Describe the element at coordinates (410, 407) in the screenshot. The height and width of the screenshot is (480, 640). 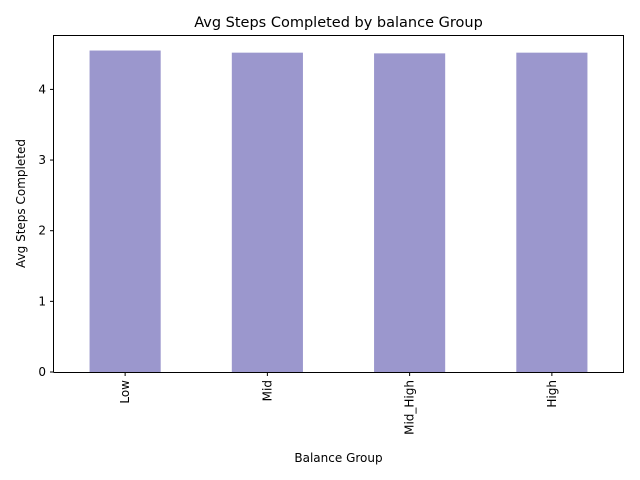
I see `x-tick-label: Mid_High` at that location.